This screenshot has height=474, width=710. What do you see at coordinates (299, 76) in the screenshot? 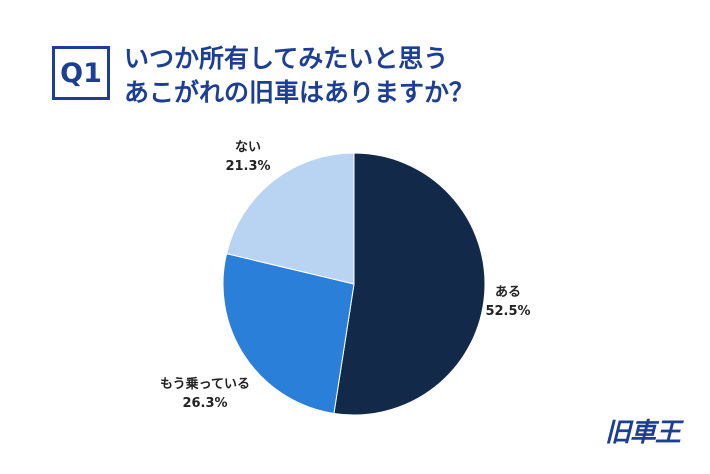
I see `question-title: いつか所有してみたいと思う あこがれの旧車はありますか？` at bounding box center [299, 76].